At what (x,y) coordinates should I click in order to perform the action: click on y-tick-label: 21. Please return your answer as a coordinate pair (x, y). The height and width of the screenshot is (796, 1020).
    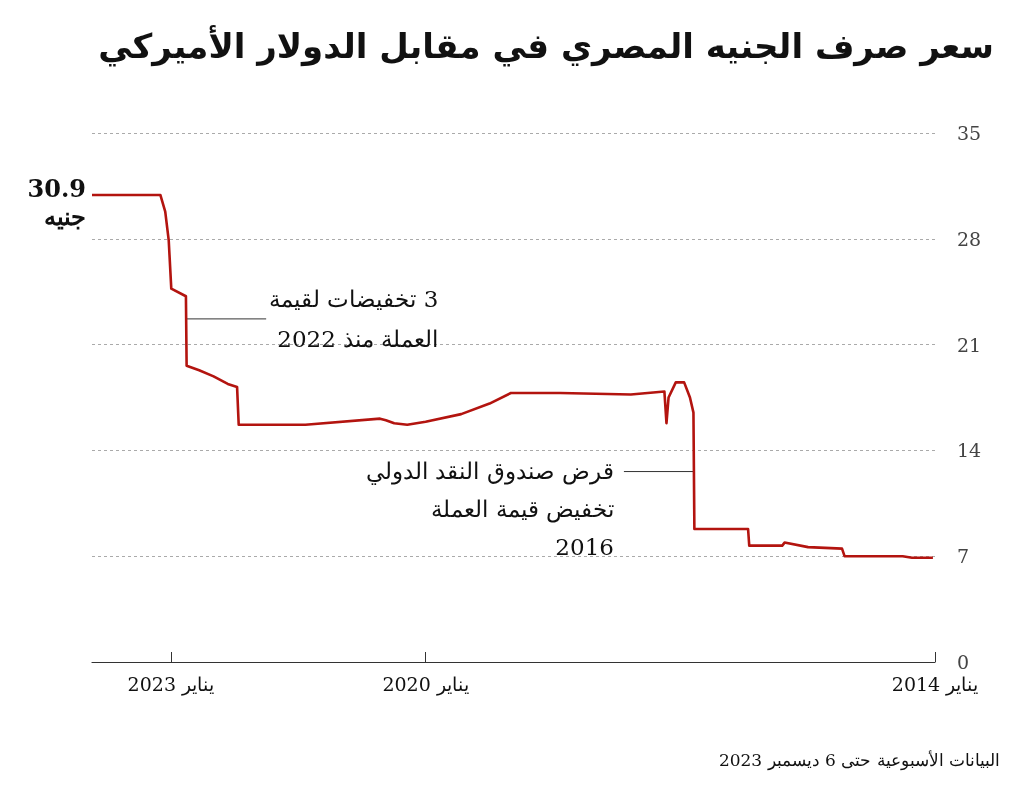
    Looking at the image, I should click on (969, 344).